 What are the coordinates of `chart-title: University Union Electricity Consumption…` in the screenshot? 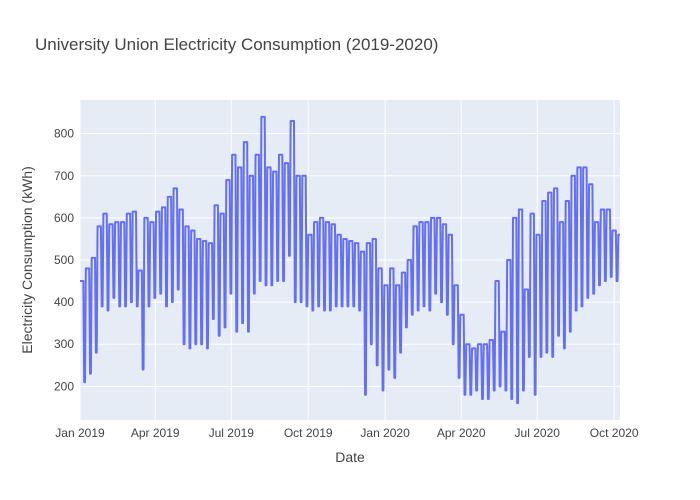 It's located at (236, 44).